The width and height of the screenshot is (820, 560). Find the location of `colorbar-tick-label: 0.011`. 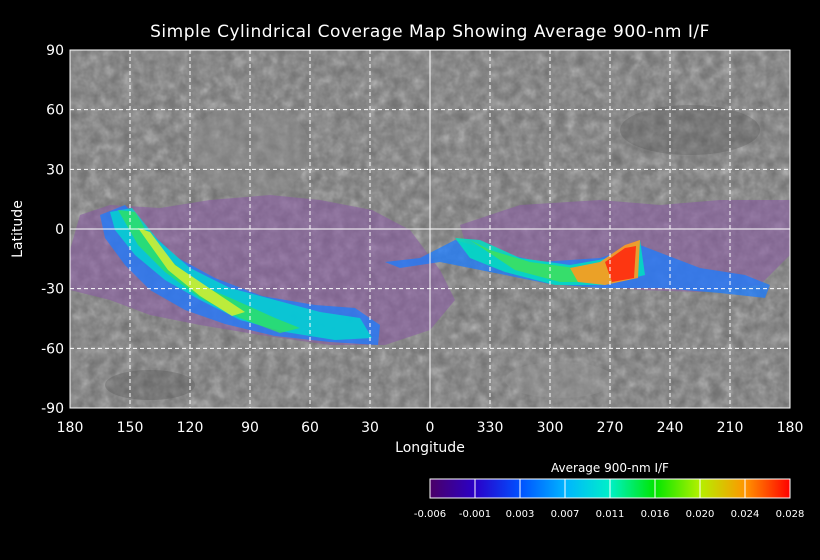

colorbar-tick-label: 0.011 is located at coordinates (610, 514).